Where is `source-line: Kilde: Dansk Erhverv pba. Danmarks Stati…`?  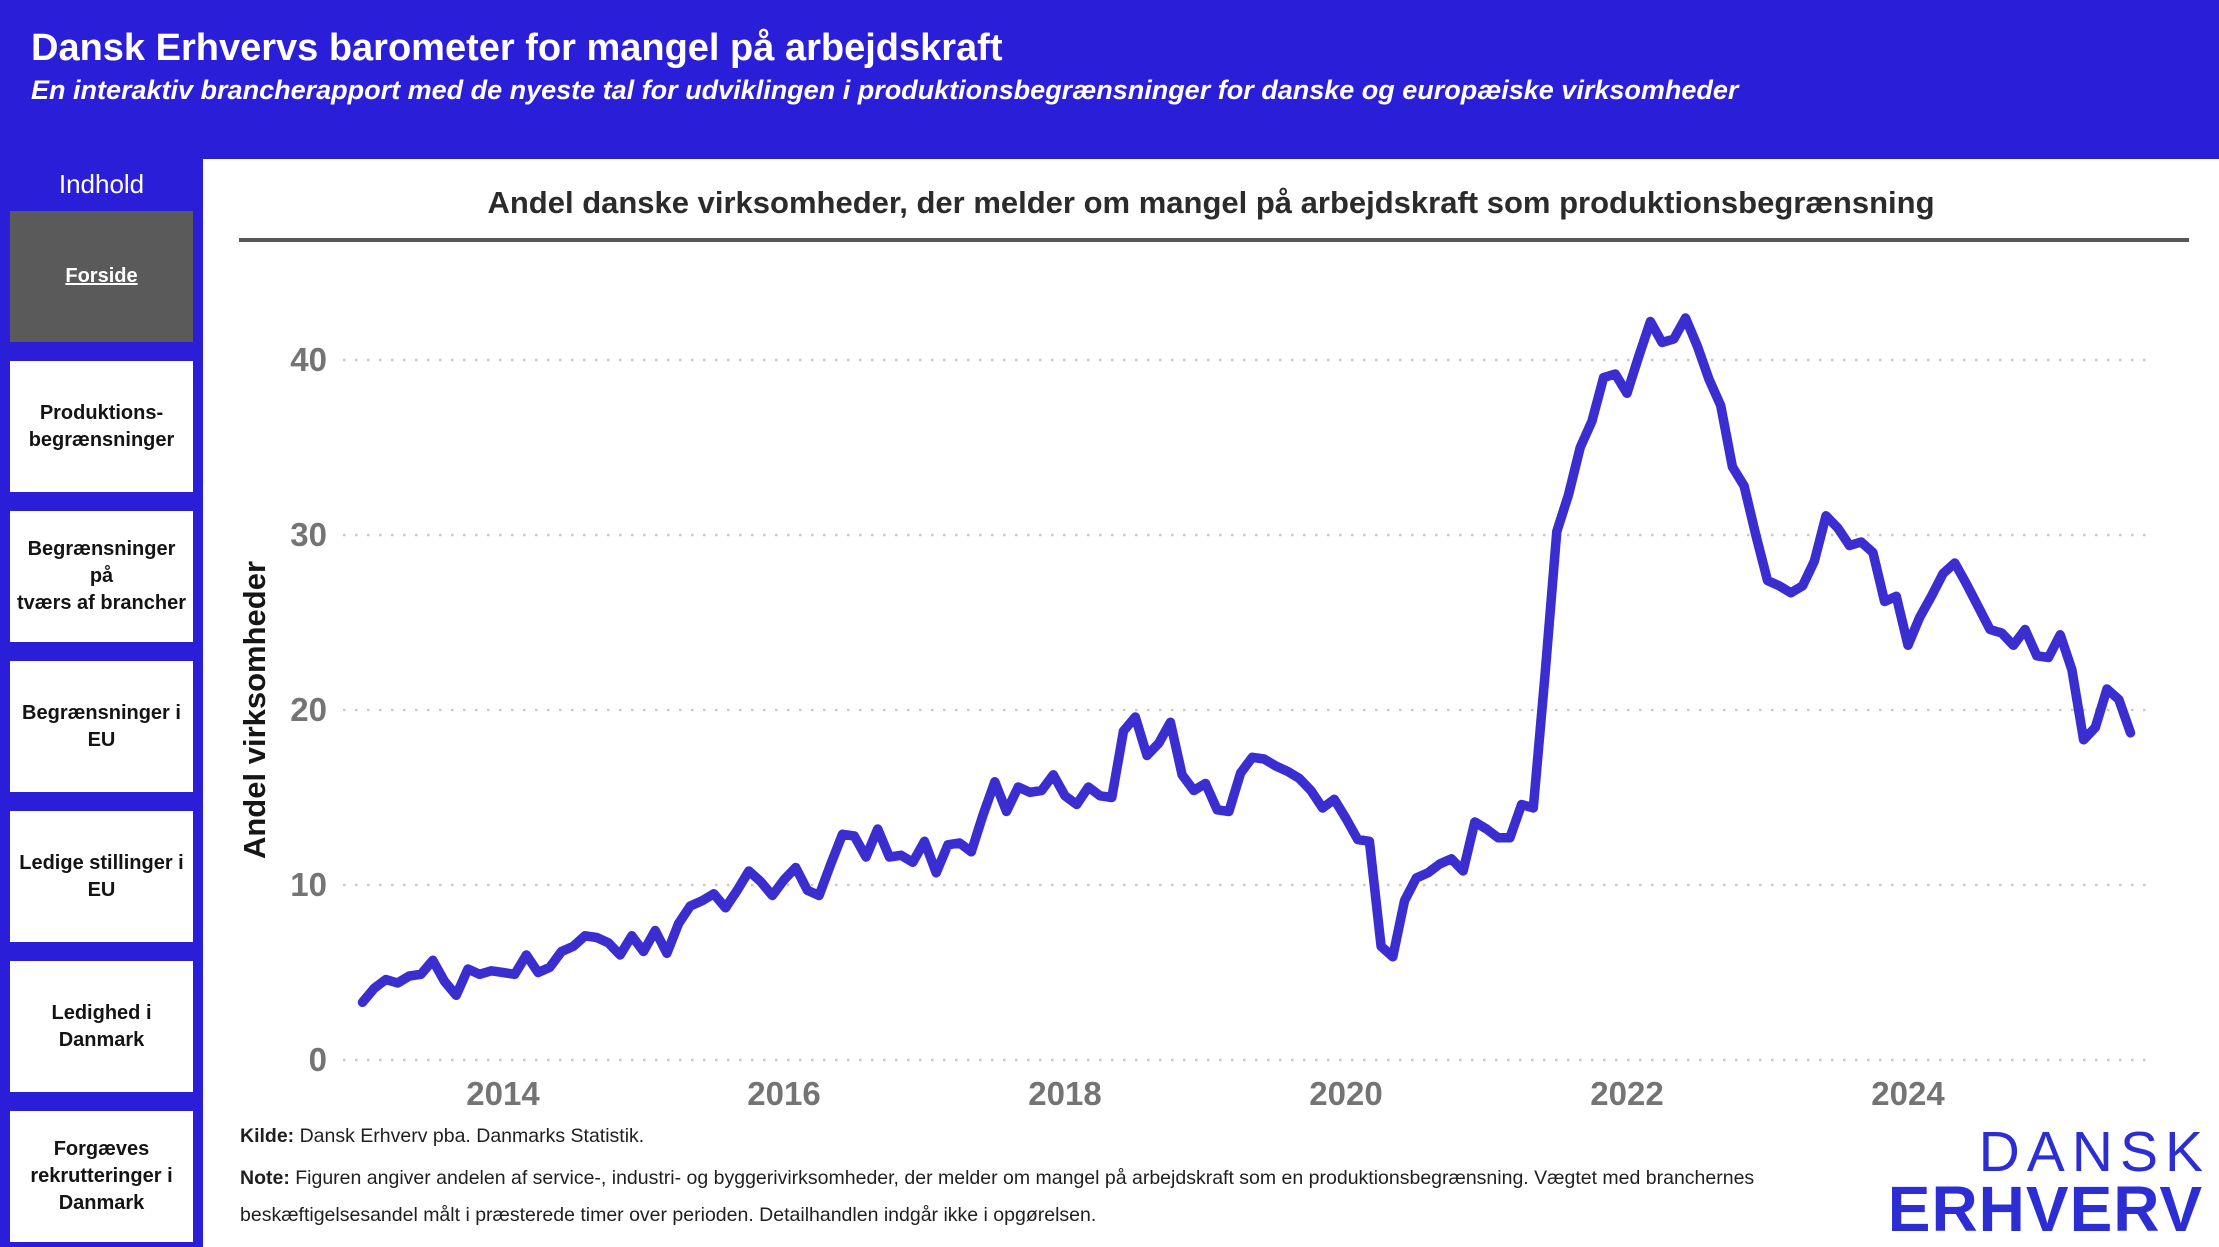 source-line: Kilde: Dansk Erhverv pba. Danmarks Stati… is located at coordinates (442, 1136).